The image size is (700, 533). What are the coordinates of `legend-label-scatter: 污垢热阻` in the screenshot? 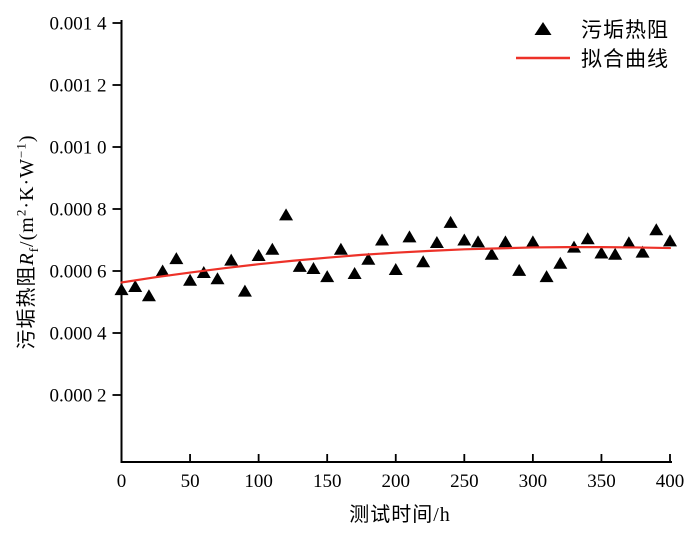 It's located at (625, 29).